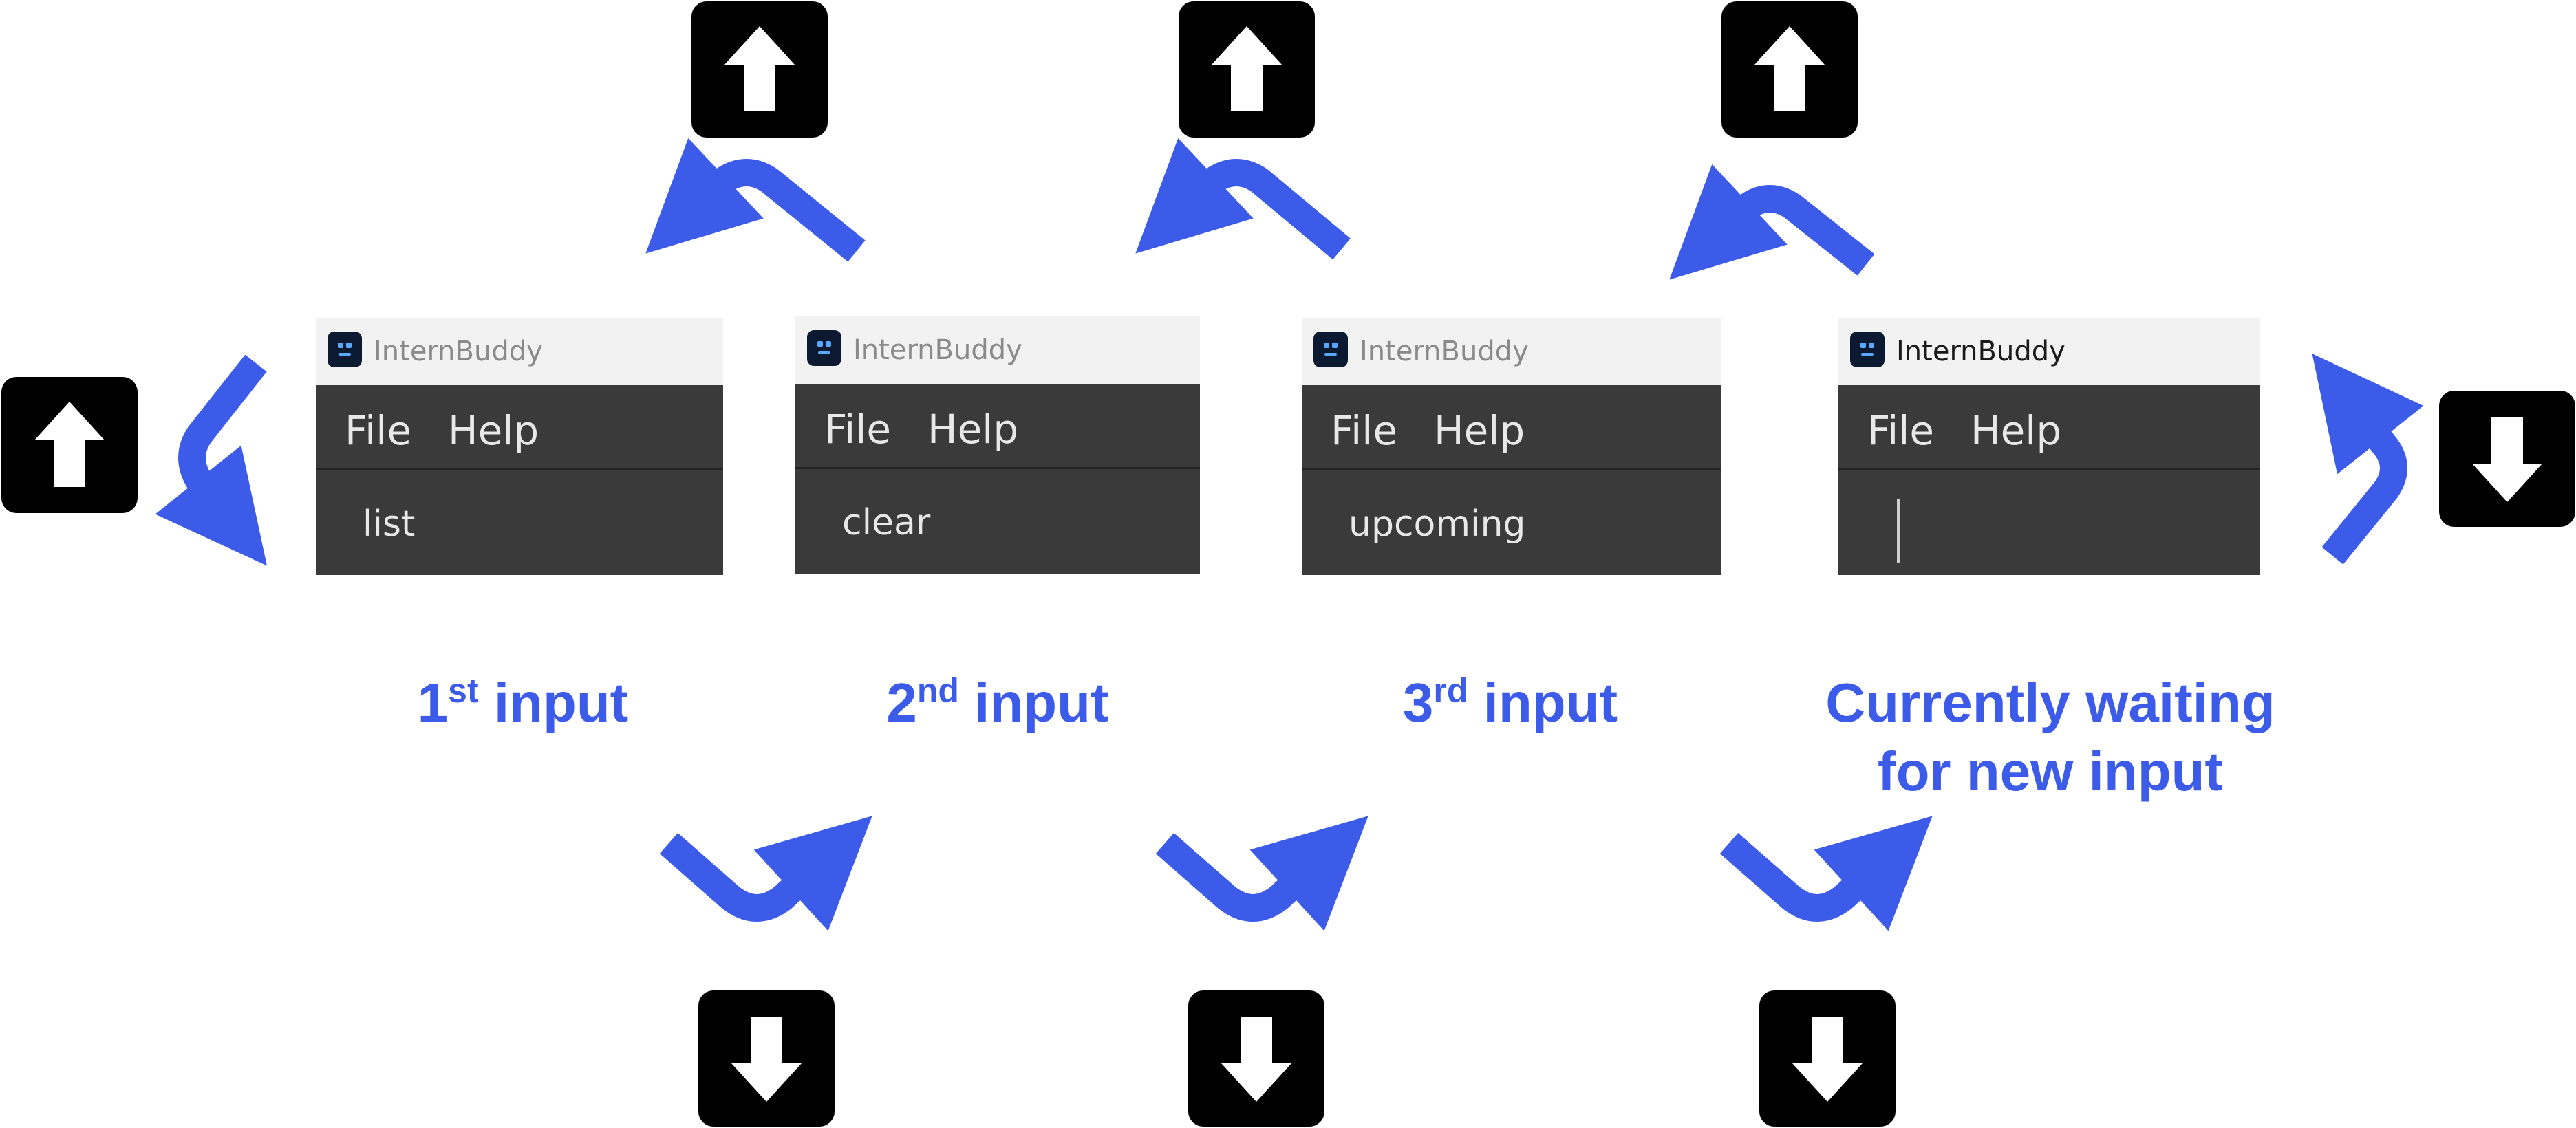 This screenshot has width=2576, height=1128. I want to click on label-third-input: 3rd input, so click(1510, 702).